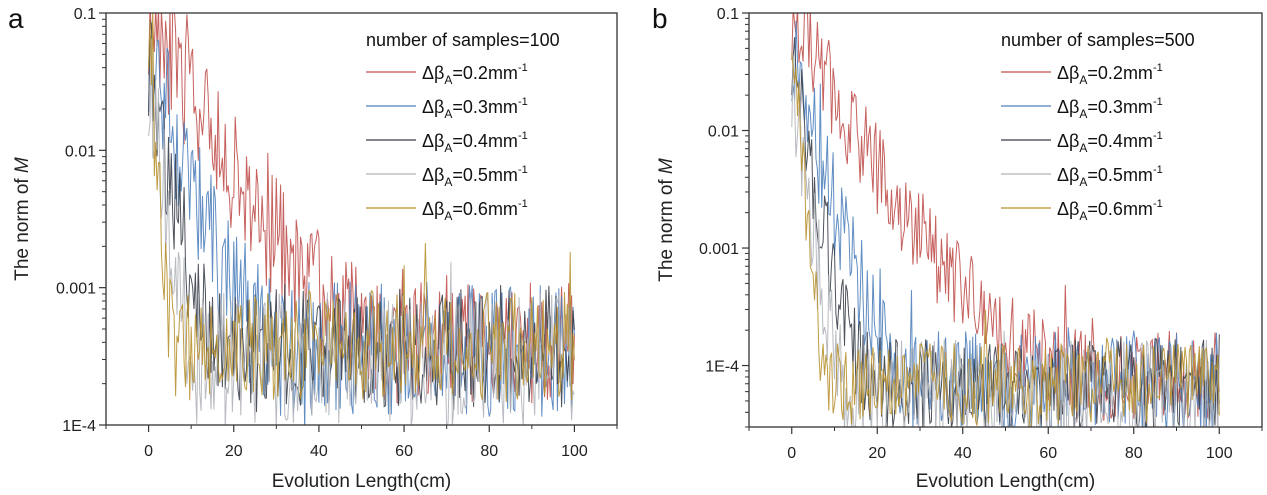 The image size is (1267, 495). Describe the element at coordinates (463, 40) in the screenshot. I see `legend-title: number of samples=100` at that location.